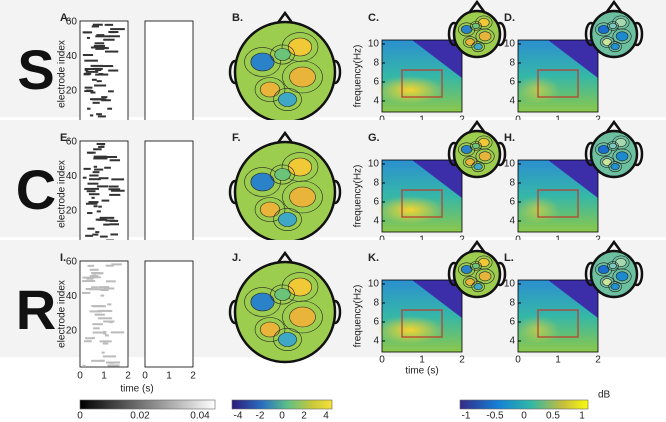  Describe the element at coordinates (62, 74) in the screenshot. I see `y-axis-label: electrode index` at that location.